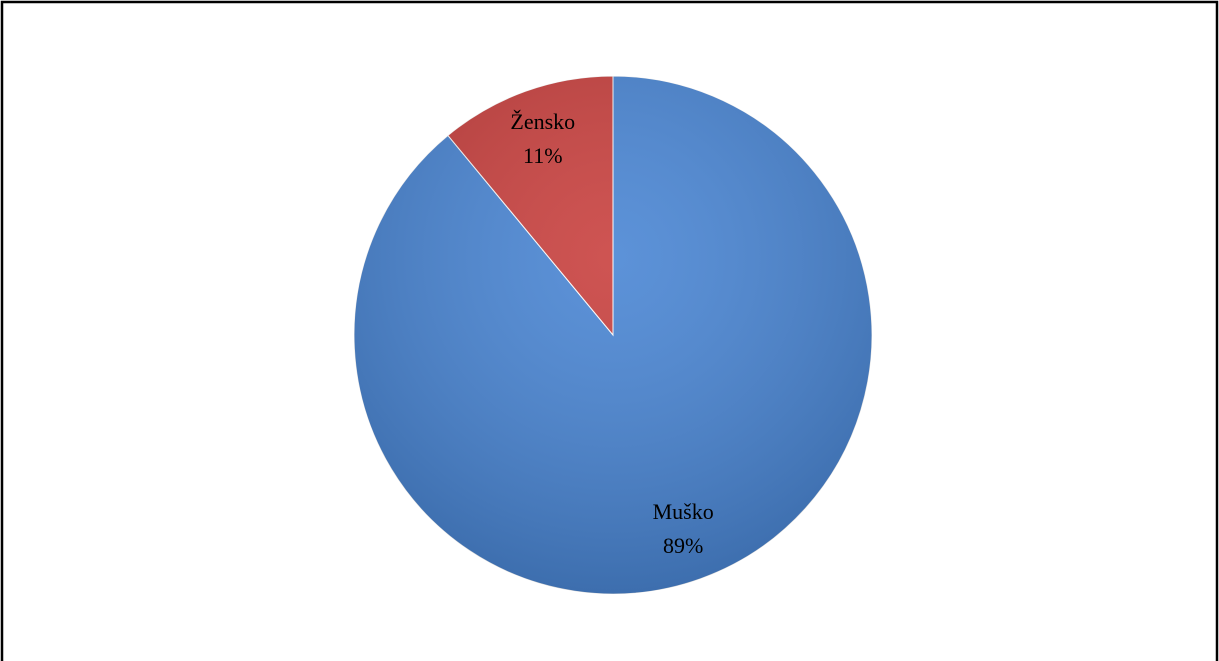  Describe the element at coordinates (683, 511) in the screenshot. I see `slice-category-label: Muško` at that location.